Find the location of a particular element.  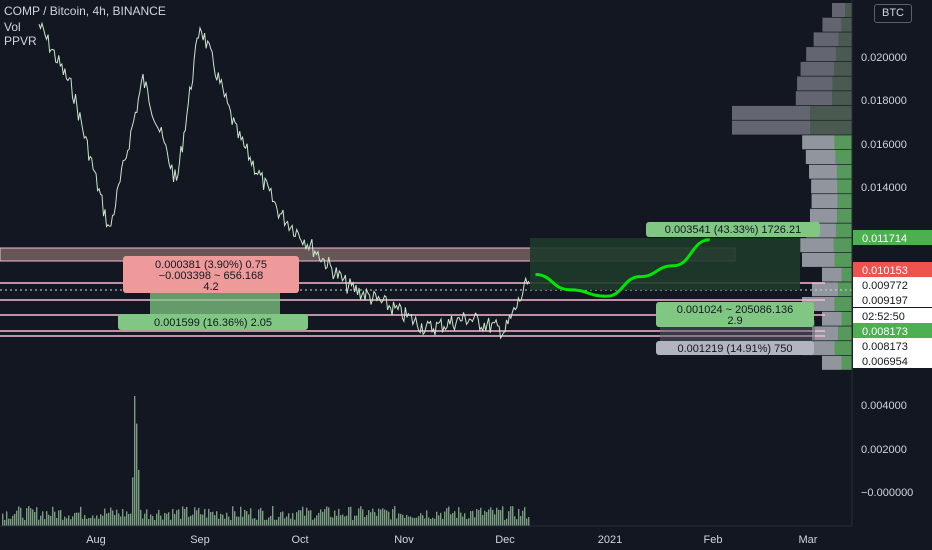

annotation-green-mid-bg is located at coordinates (735, 314).